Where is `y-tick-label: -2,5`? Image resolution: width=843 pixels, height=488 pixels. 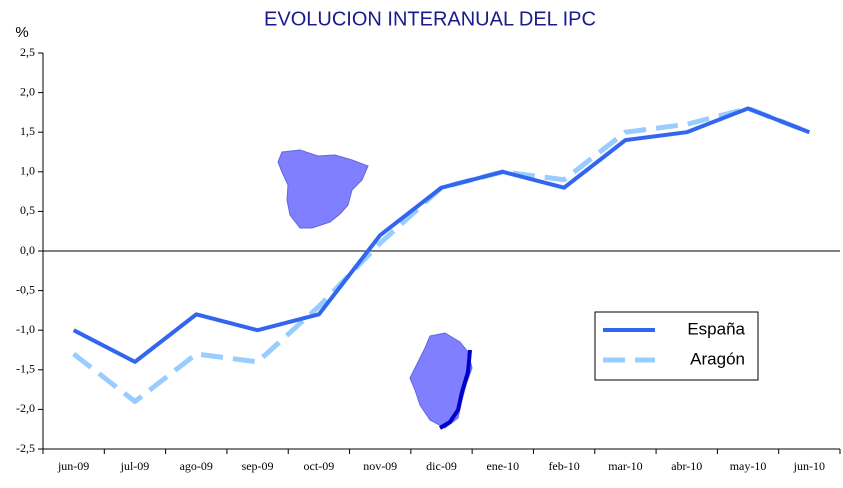
y-tick-label: -2,5 is located at coordinates (25, 448).